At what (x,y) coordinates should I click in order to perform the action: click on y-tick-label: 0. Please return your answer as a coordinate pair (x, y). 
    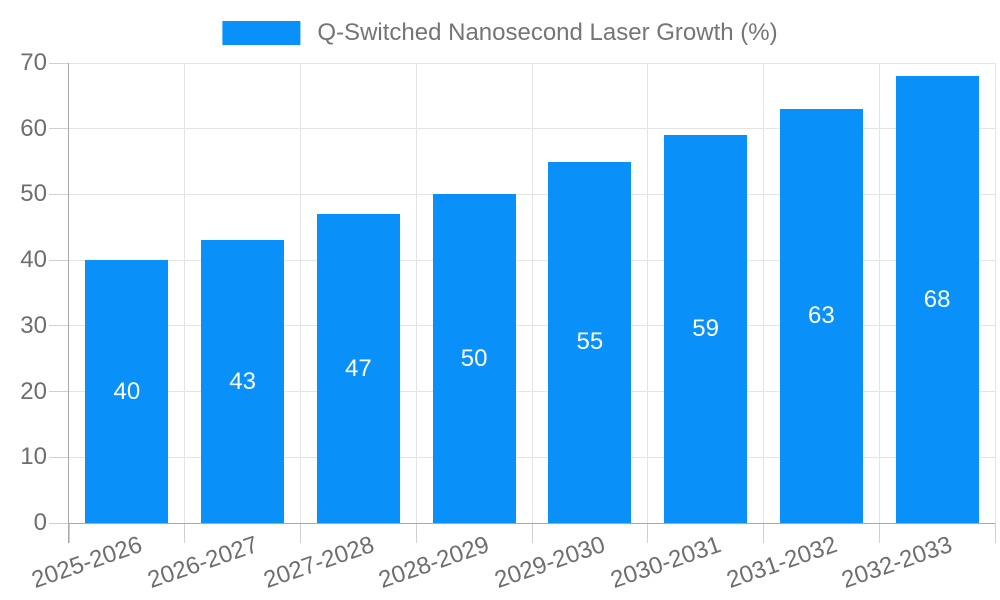
    Looking at the image, I should click on (40, 522).